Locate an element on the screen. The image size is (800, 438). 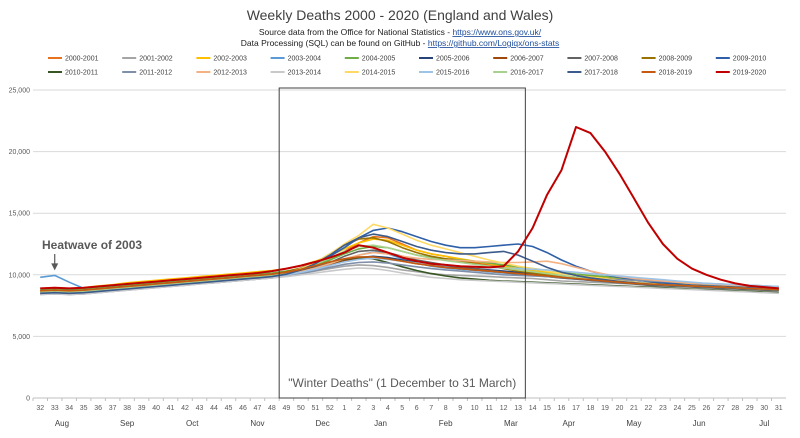
month-label: Apr is located at coordinates (569, 423).